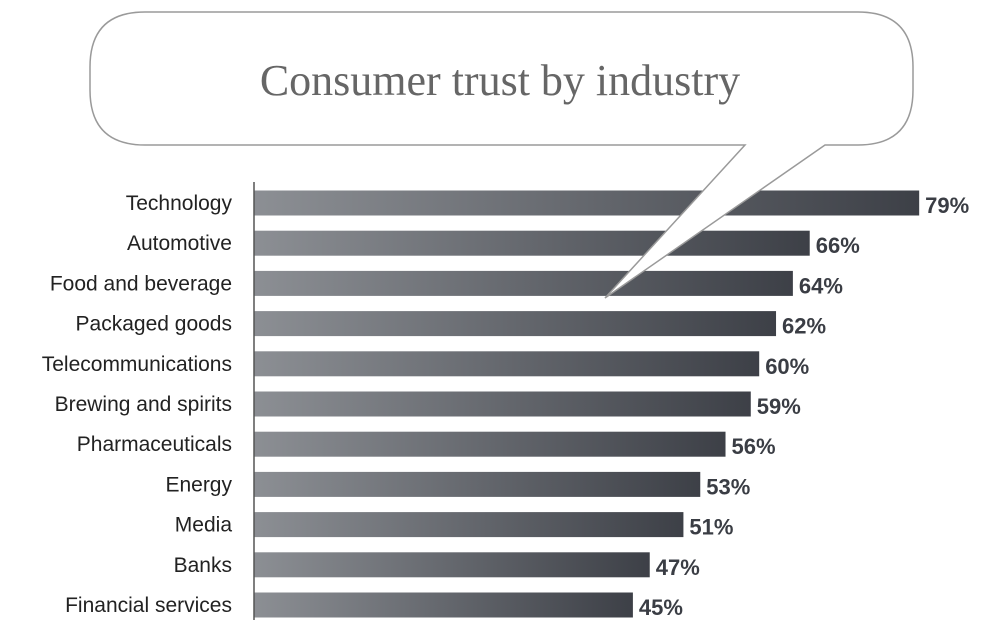 This screenshot has width=992, height=620. I want to click on value-label-4: 60%, so click(787, 366).